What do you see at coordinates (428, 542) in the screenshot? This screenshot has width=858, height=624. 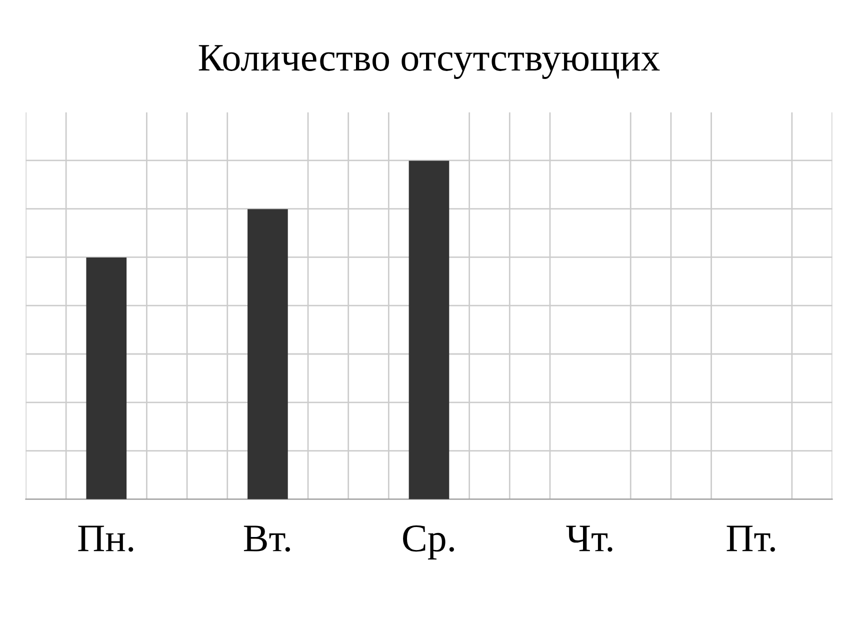 I see `x-tick-label: Ср.` at bounding box center [428, 542].